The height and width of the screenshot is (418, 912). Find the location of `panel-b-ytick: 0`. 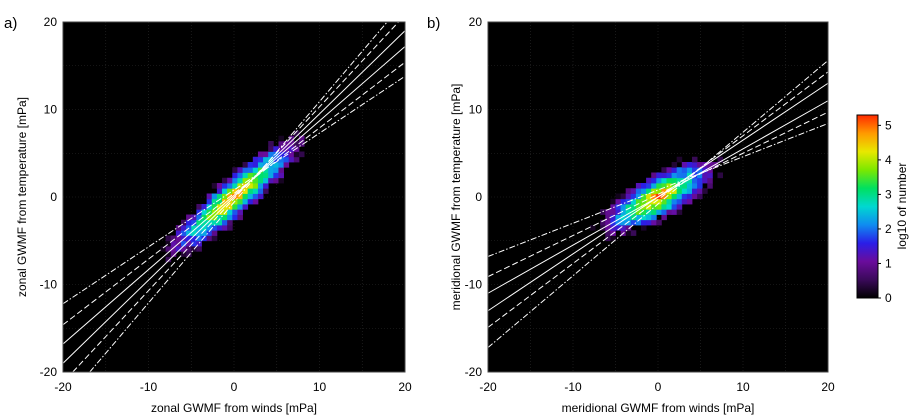

panel-b-ytick: 0 is located at coordinates (478, 197).